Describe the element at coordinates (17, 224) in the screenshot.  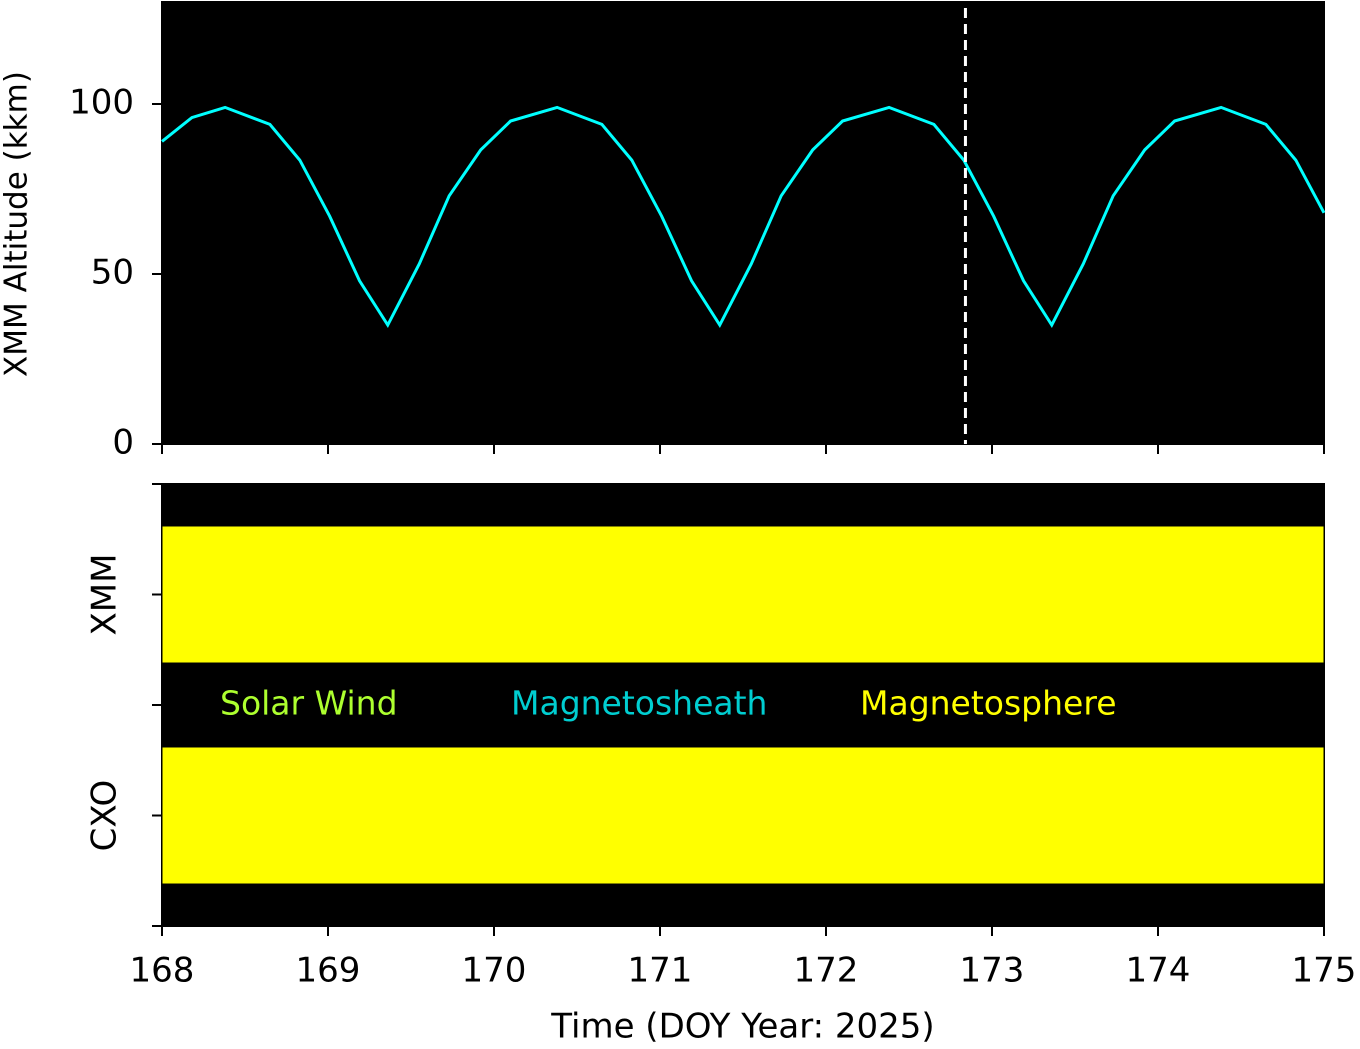
I see `y-axis-label: XMM Altitude (kkm)` at that location.